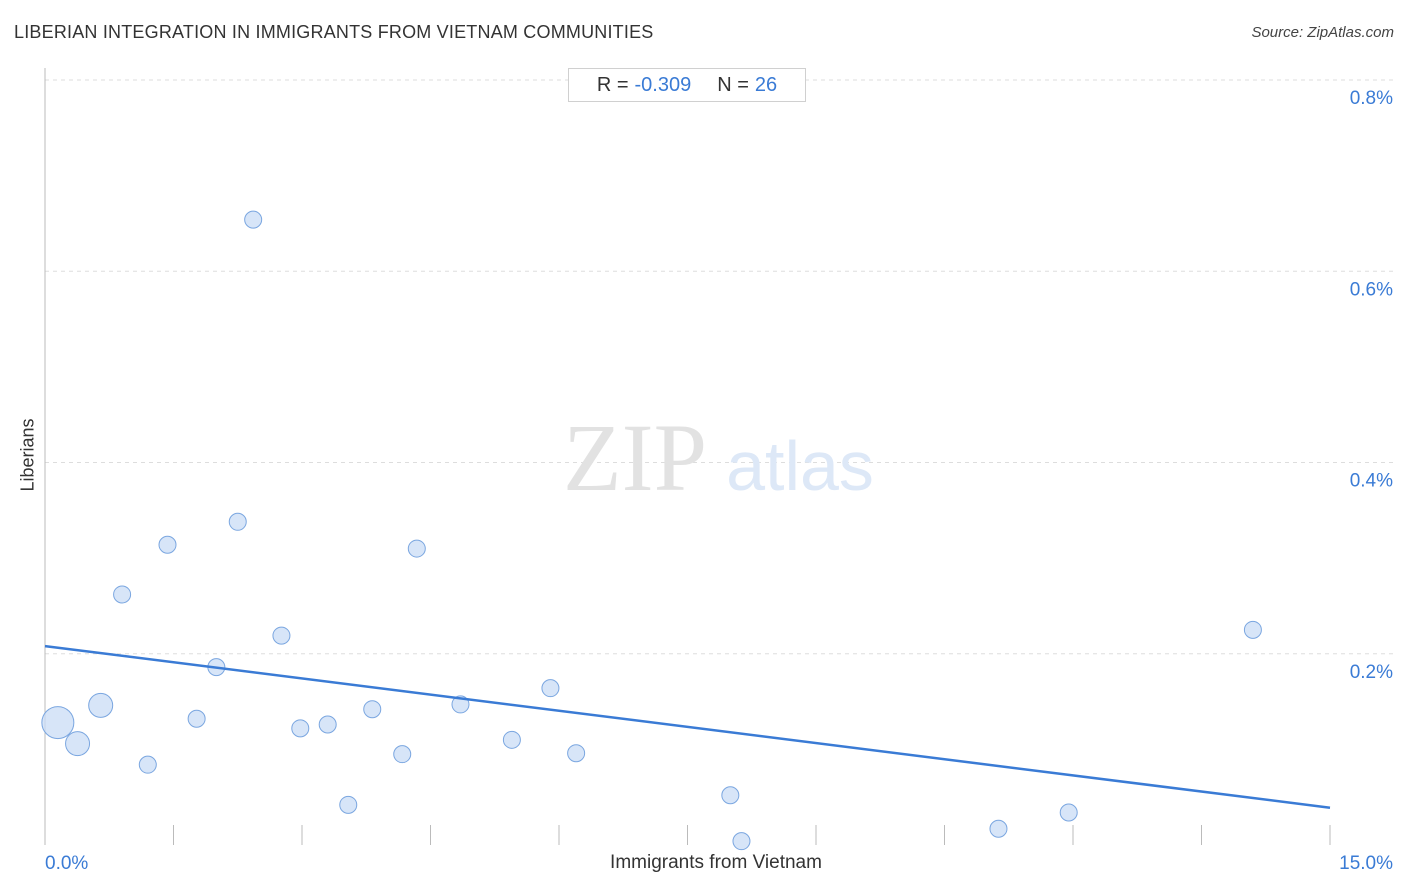  What do you see at coordinates (1371, 289) in the screenshot?
I see `y-tick-label: 0.6%` at bounding box center [1371, 289].